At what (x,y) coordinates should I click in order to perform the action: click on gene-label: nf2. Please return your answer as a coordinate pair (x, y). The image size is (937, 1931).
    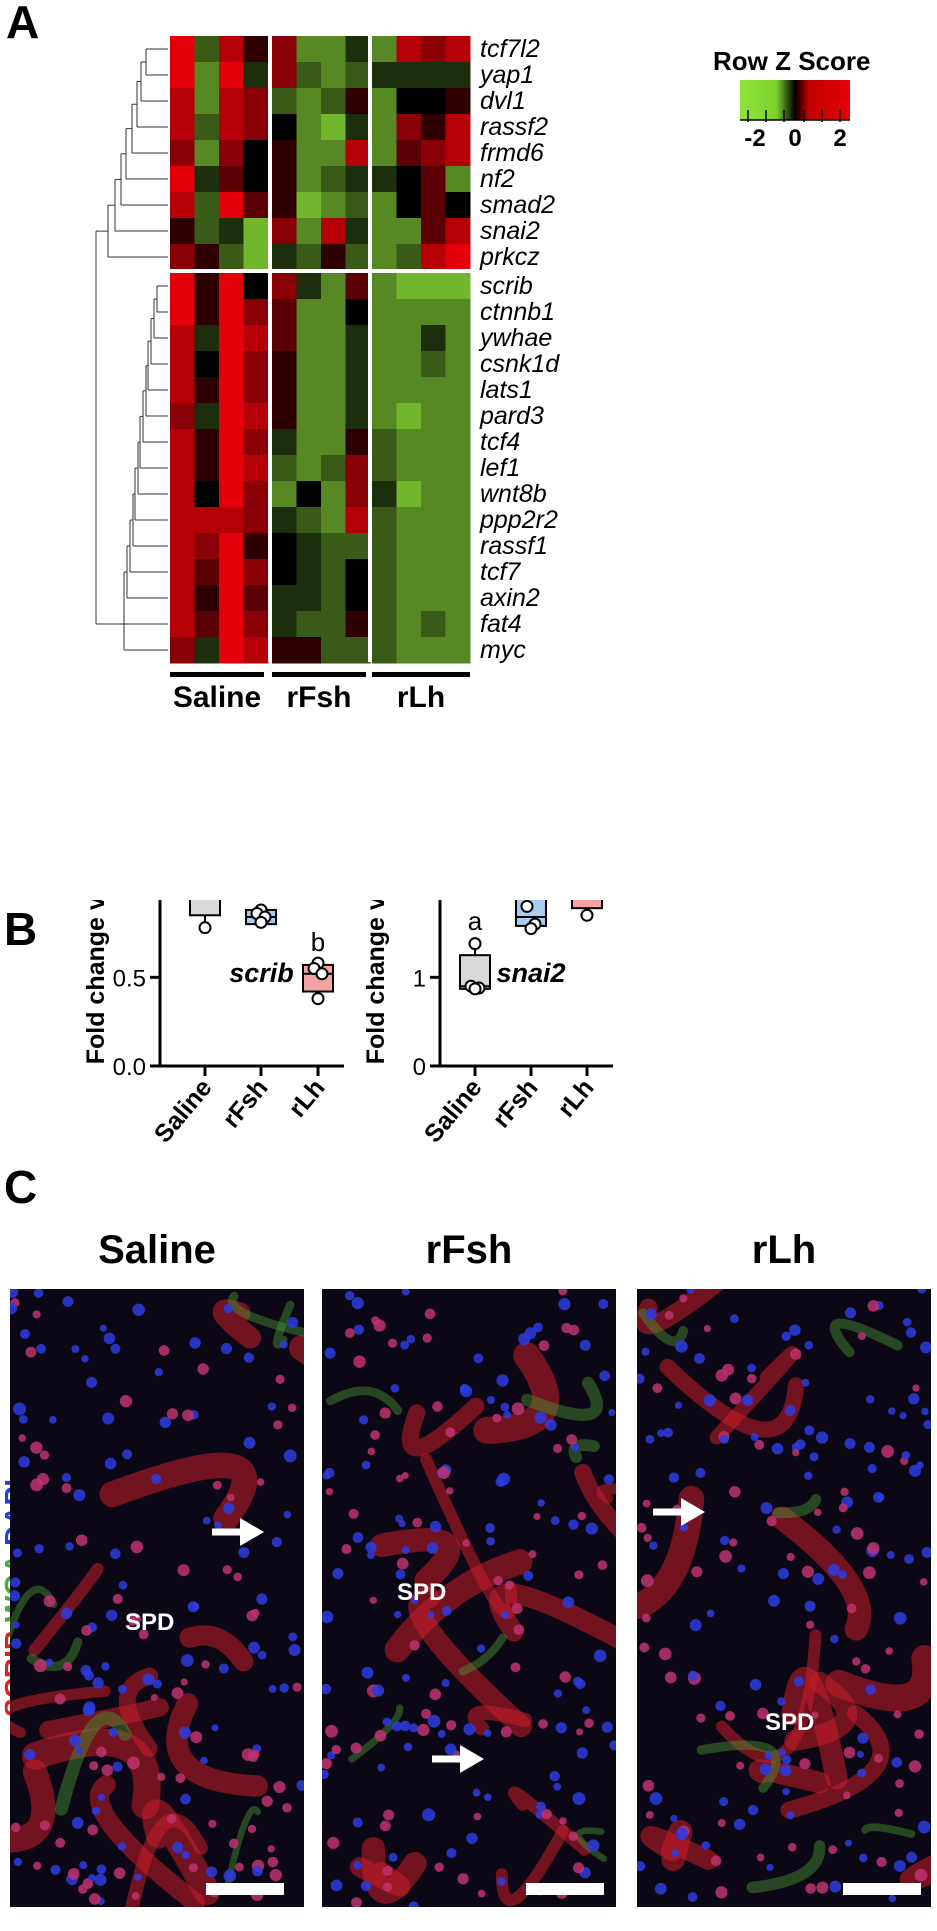
    Looking at the image, I should click on (497, 179).